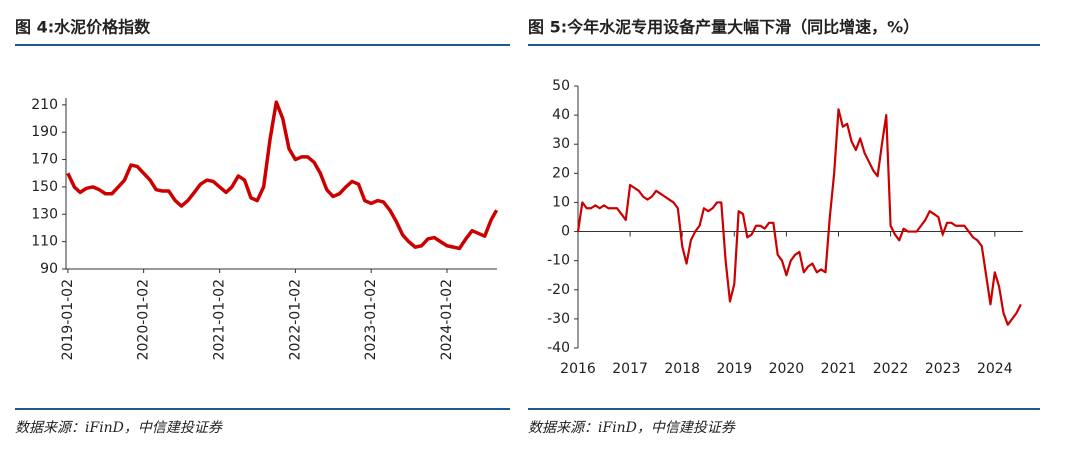 The image size is (1080, 456). What do you see at coordinates (630, 369) in the screenshot?
I see `x-tick-label: 2017` at bounding box center [630, 369].